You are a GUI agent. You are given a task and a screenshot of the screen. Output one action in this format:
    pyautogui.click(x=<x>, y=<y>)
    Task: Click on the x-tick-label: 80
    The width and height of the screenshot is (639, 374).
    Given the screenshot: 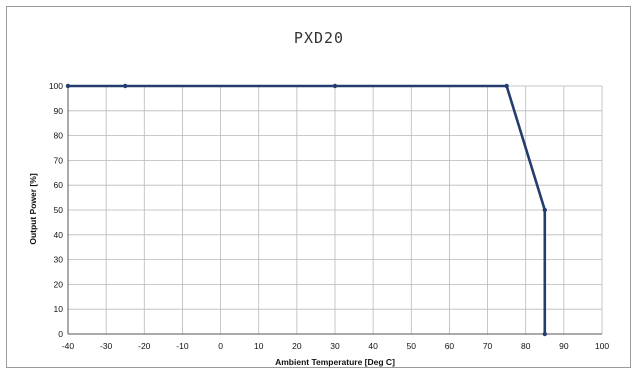 What is the action you would take?
    pyautogui.click(x=526, y=346)
    